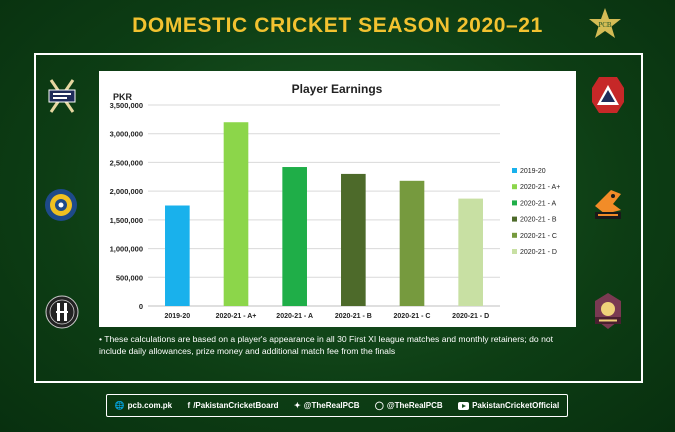  Describe the element at coordinates (608, 311) in the screenshot. I see `sindh-logo` at that location.